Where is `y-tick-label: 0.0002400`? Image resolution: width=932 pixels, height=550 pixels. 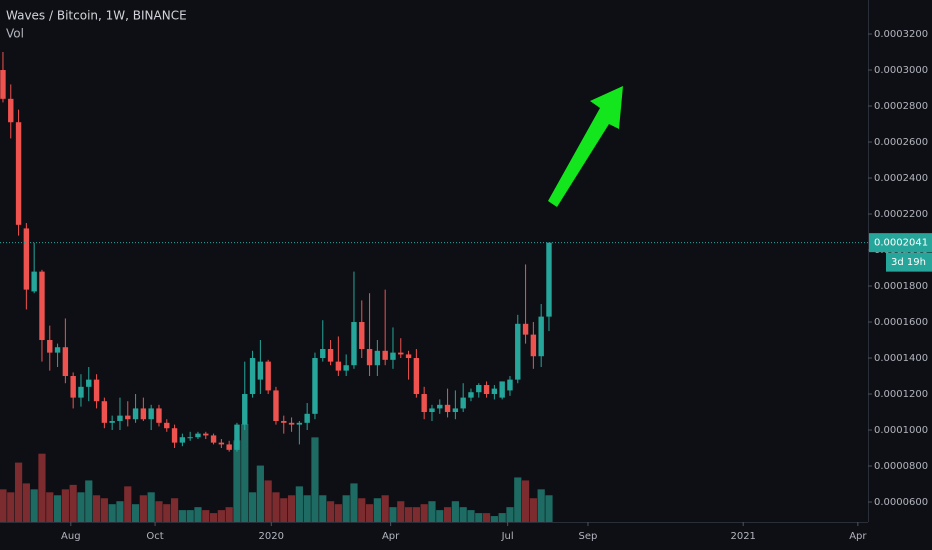 y-tick-label: 0.0002400 is located at coordinates (901, 178).